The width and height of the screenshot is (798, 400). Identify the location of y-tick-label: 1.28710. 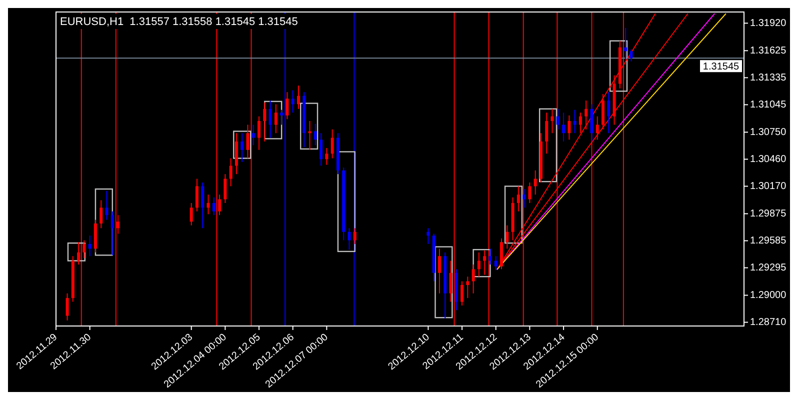
(768, 322).